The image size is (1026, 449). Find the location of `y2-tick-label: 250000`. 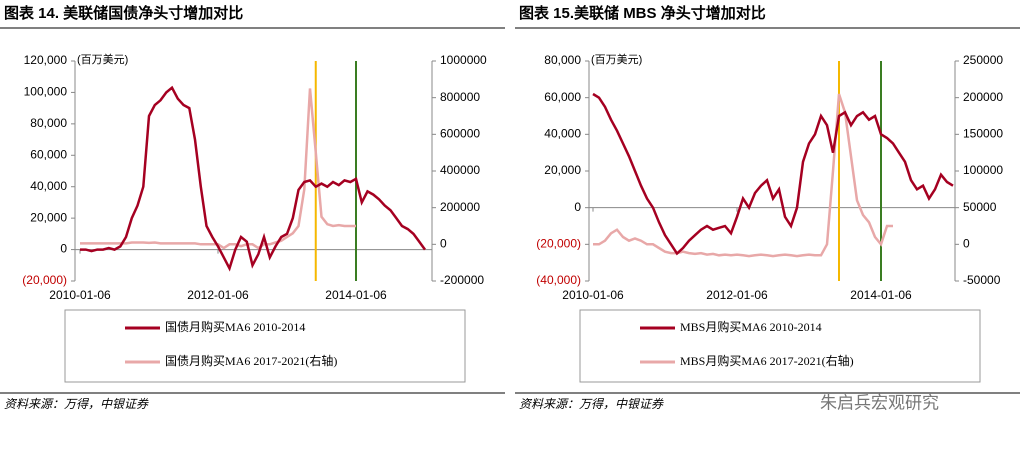

y2-tick-label: 250000 is located at coordinates (983, 60).